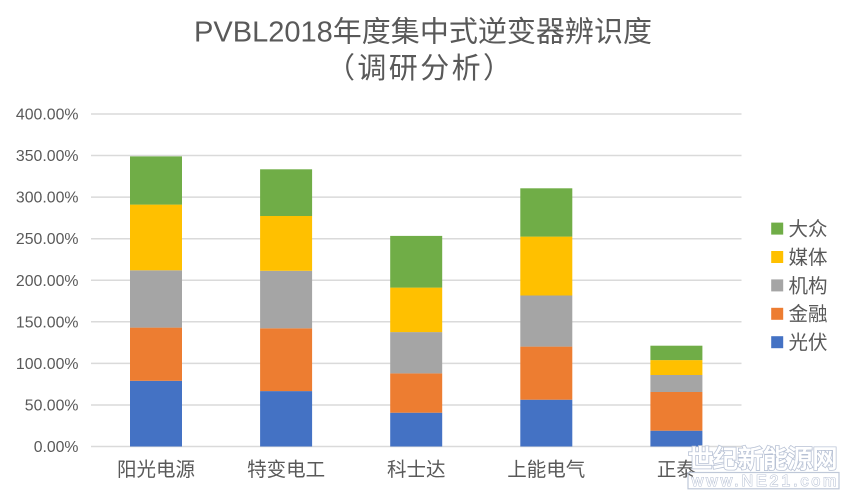  Describe the element at coordinates (423, 32) in the screenshot. I see `svg-text: PVBL2018年度集中式逆变器辨识度` at that location.